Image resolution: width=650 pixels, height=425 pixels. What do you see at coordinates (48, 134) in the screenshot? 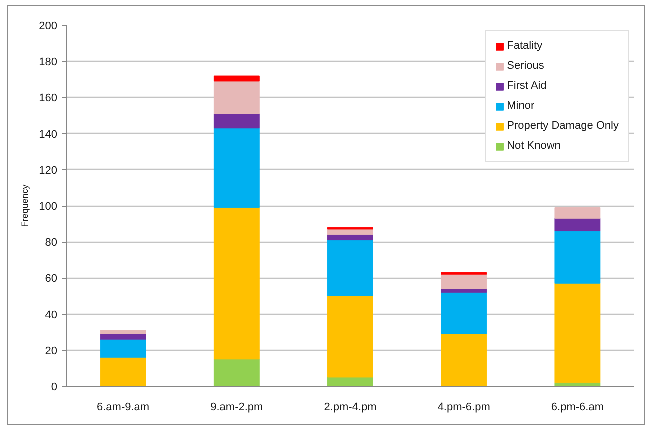
I see `y-tick-label: 140` at bounding box center [48, 134].